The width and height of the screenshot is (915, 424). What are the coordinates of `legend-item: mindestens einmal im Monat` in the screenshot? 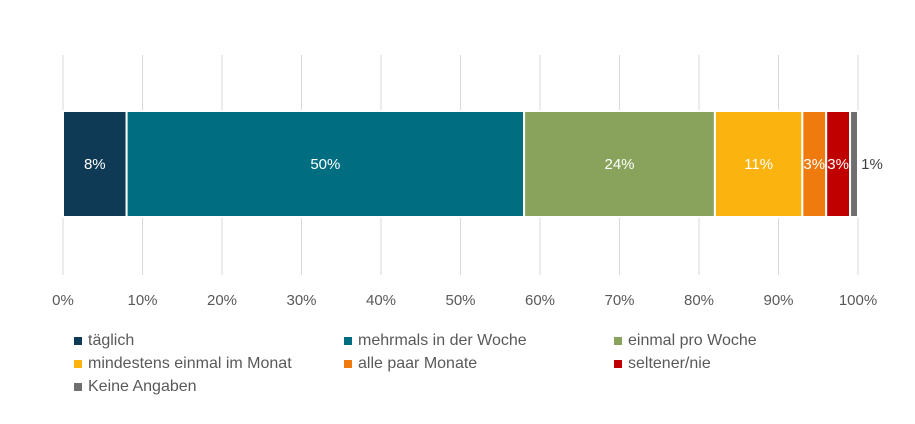 It's located at (209, 363).